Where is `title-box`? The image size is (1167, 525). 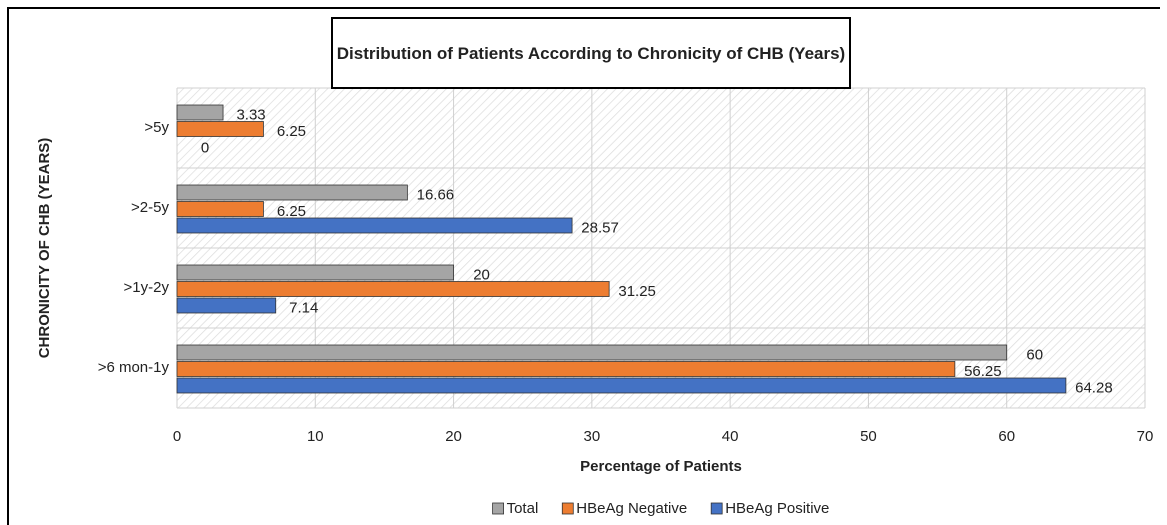
title-box is located at coordinates (591, 53).